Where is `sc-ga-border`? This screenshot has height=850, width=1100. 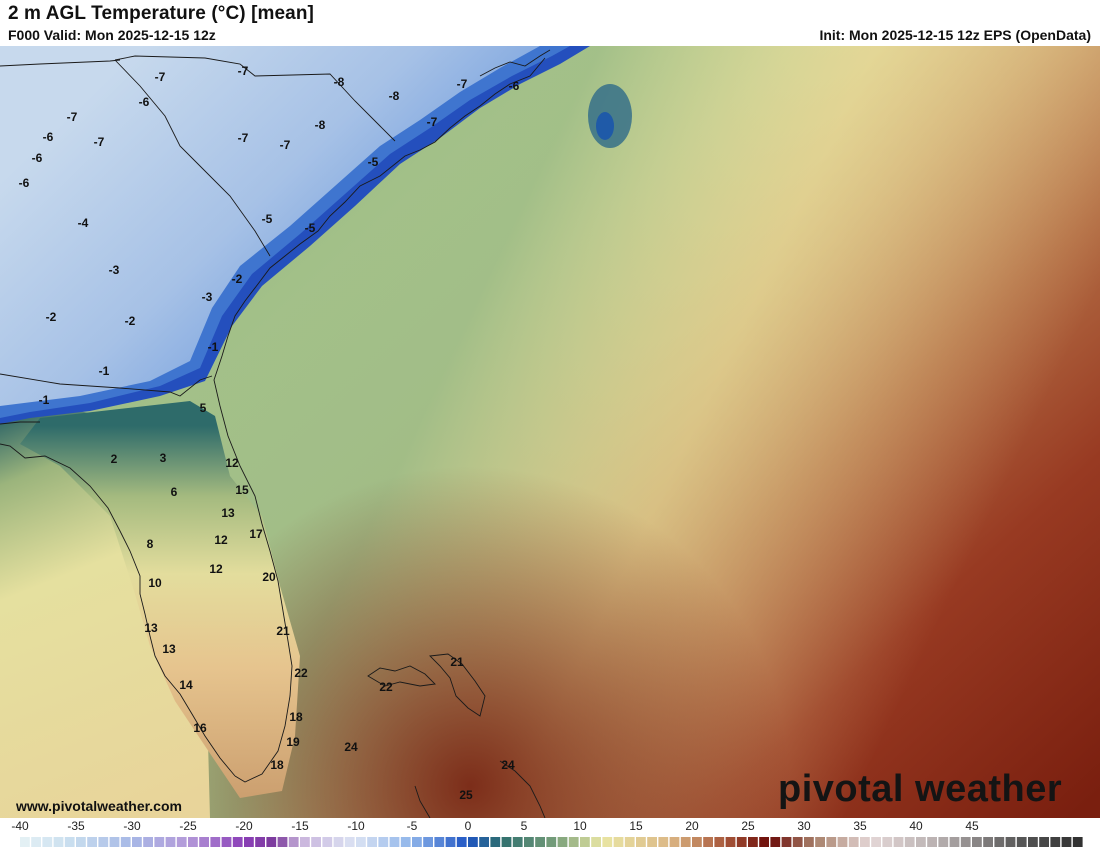
sc-ga-border is located at coordinates (192, 158).